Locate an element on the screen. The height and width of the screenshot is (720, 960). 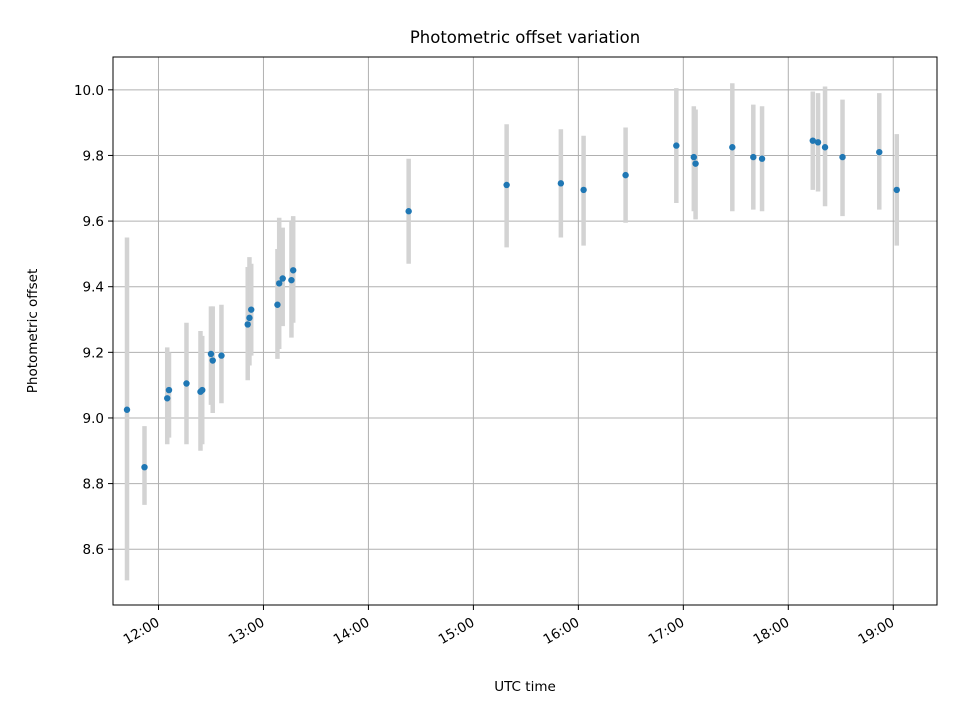
y-tick-label: 9.2 is located at coordinates (93, 353).